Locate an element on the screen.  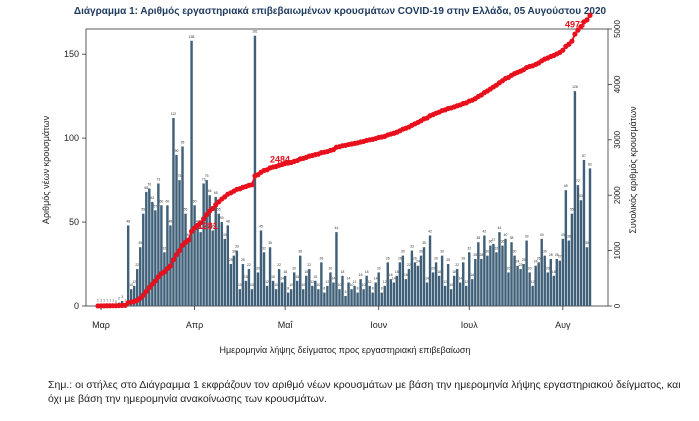
bar-data-label: 24 is located at coordinates (518, 262).